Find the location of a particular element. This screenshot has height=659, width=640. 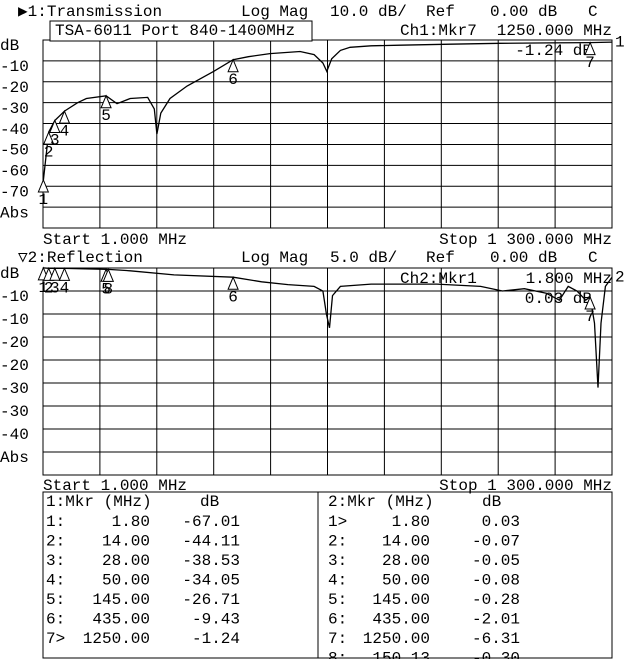

table-title: 2:Mkr (MHz) is located at coordinates (381, 502).